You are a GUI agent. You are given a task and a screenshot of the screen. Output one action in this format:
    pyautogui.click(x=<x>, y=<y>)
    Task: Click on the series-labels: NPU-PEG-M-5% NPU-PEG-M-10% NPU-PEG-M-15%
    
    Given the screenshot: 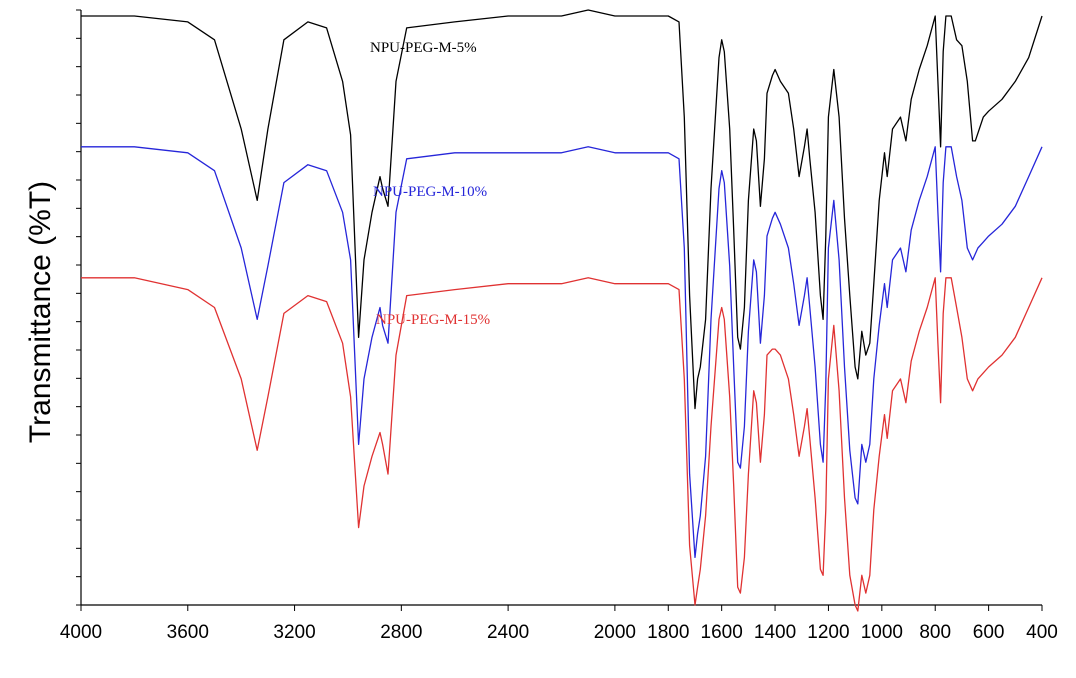 What is the action you would take?
    pyautogui.click(x=430, y=184)
    